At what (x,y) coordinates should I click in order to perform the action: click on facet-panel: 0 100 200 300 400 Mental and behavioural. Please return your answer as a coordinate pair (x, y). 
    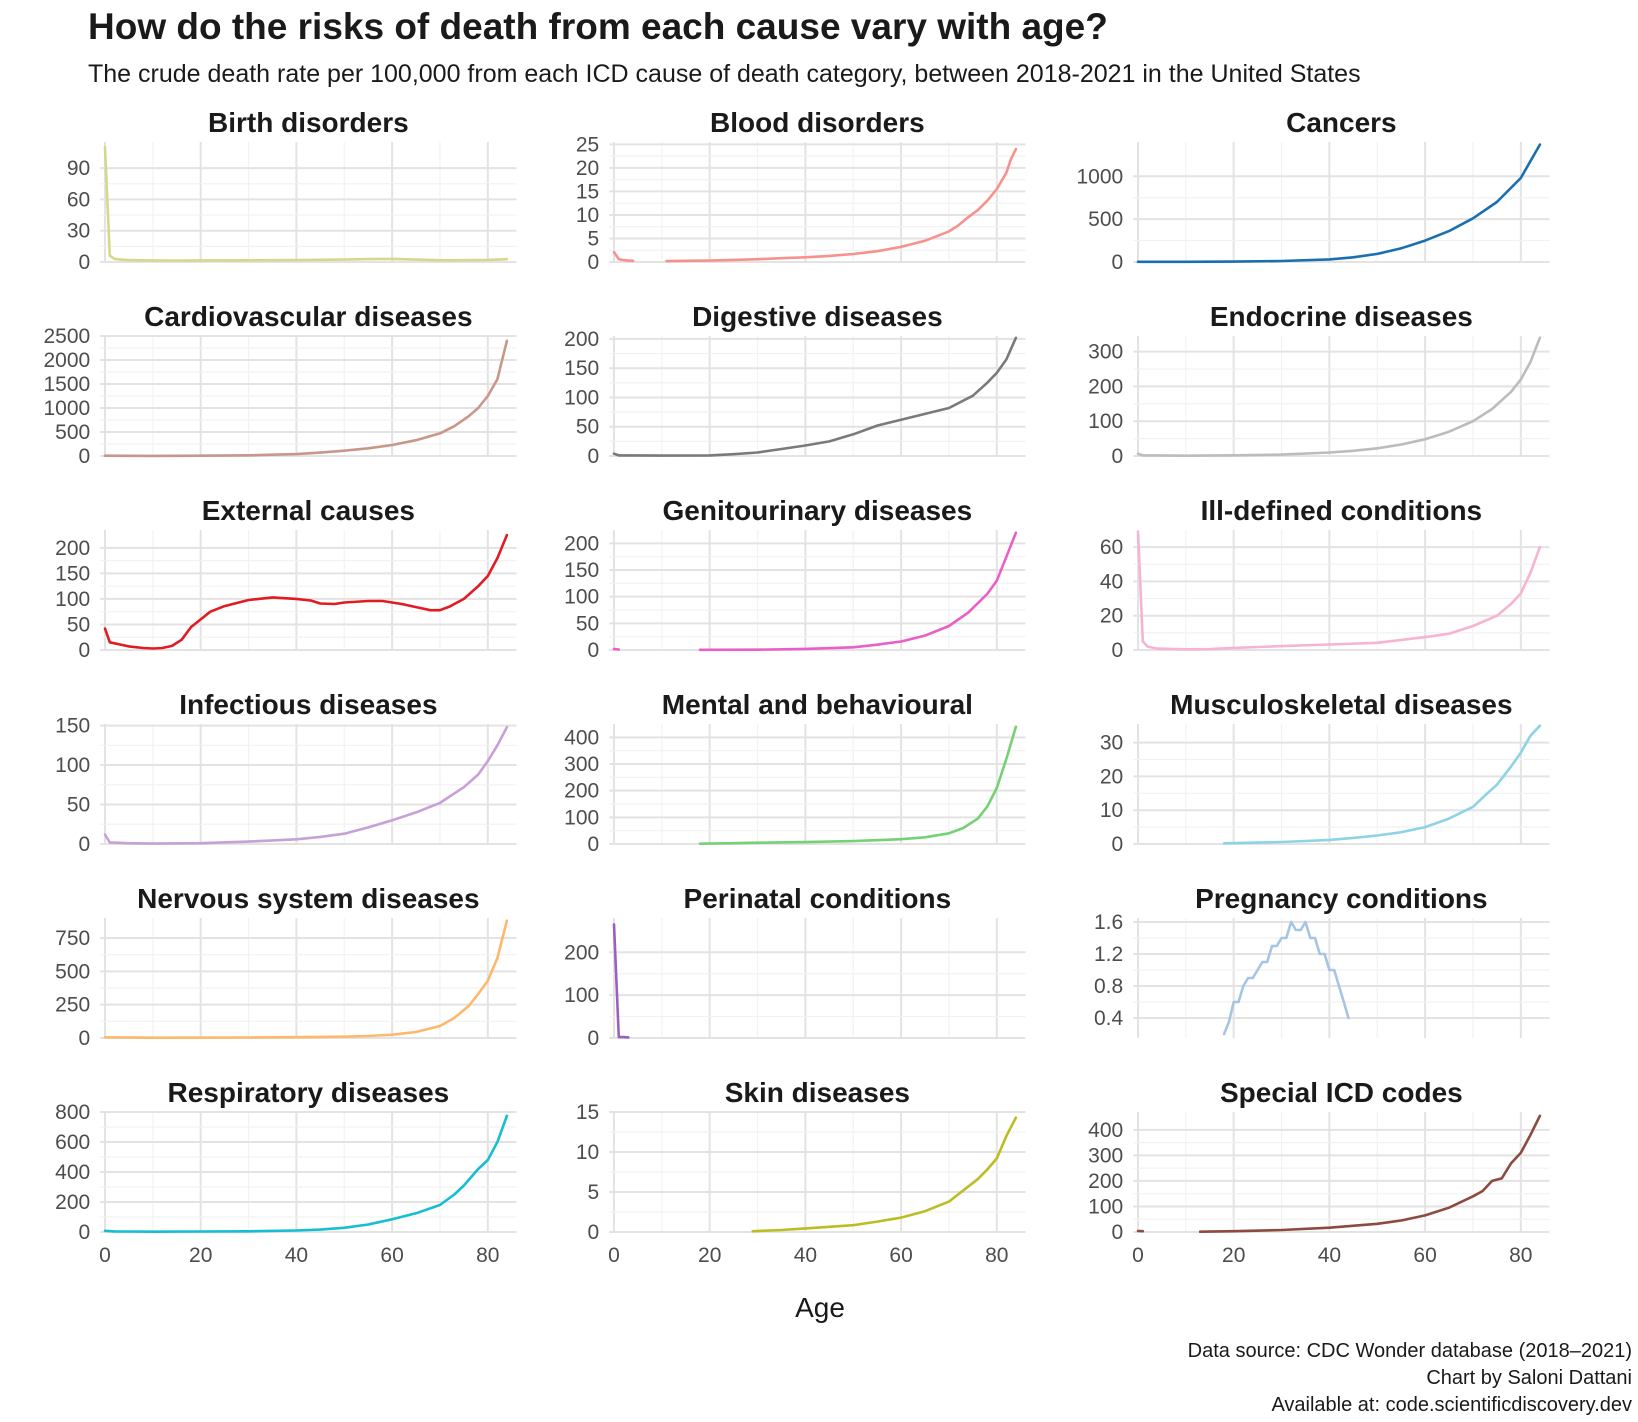
    Looking at the image, I should click on (795, 772).